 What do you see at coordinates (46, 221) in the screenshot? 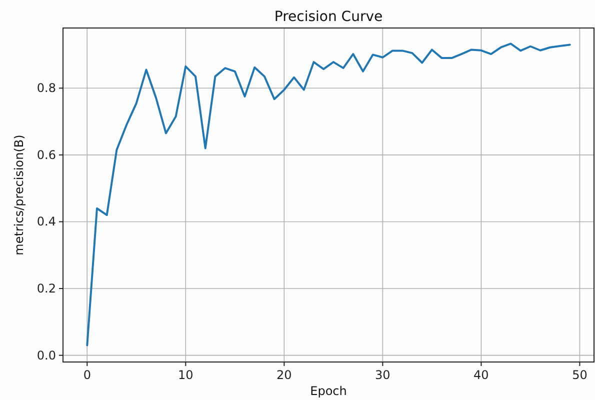
I see `y-tick-label: 0.4` at bounding box center [46, 221].